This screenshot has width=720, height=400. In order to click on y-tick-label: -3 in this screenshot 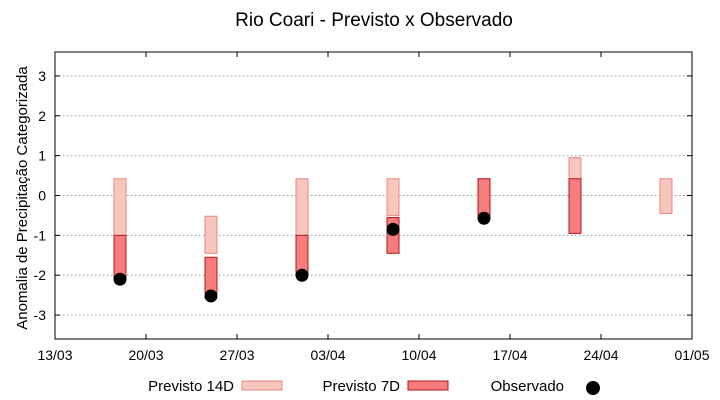, I will do `click(40, 315)`.